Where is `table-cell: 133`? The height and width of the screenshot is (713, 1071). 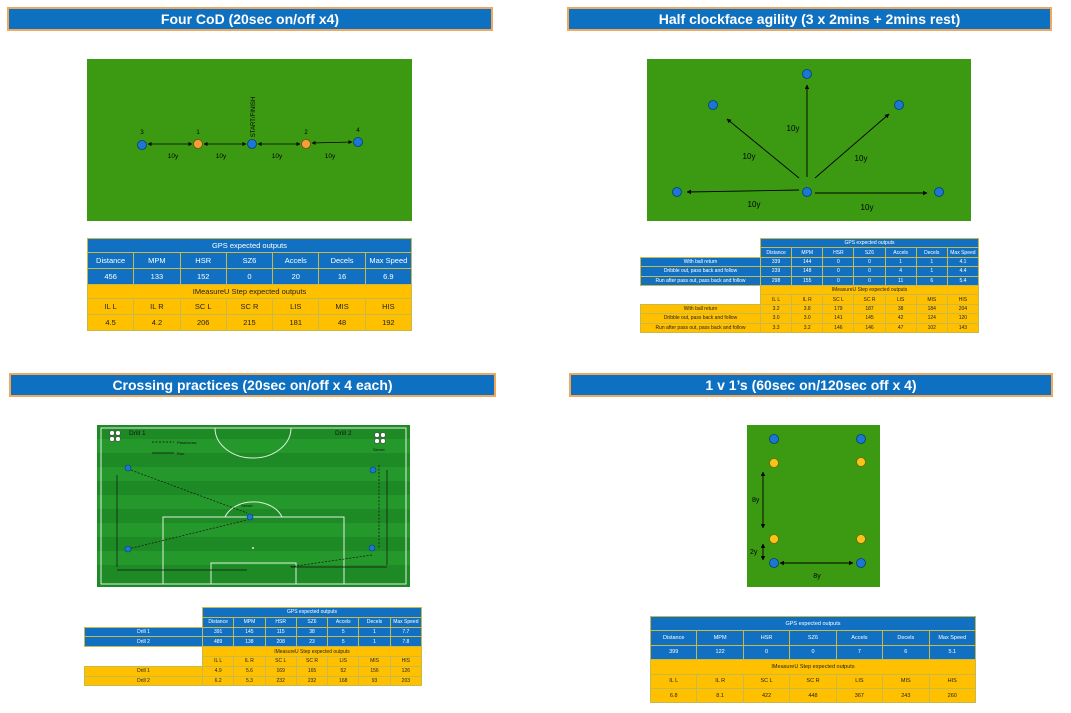 table-cell: 133 is located at coordinates (157, 276).